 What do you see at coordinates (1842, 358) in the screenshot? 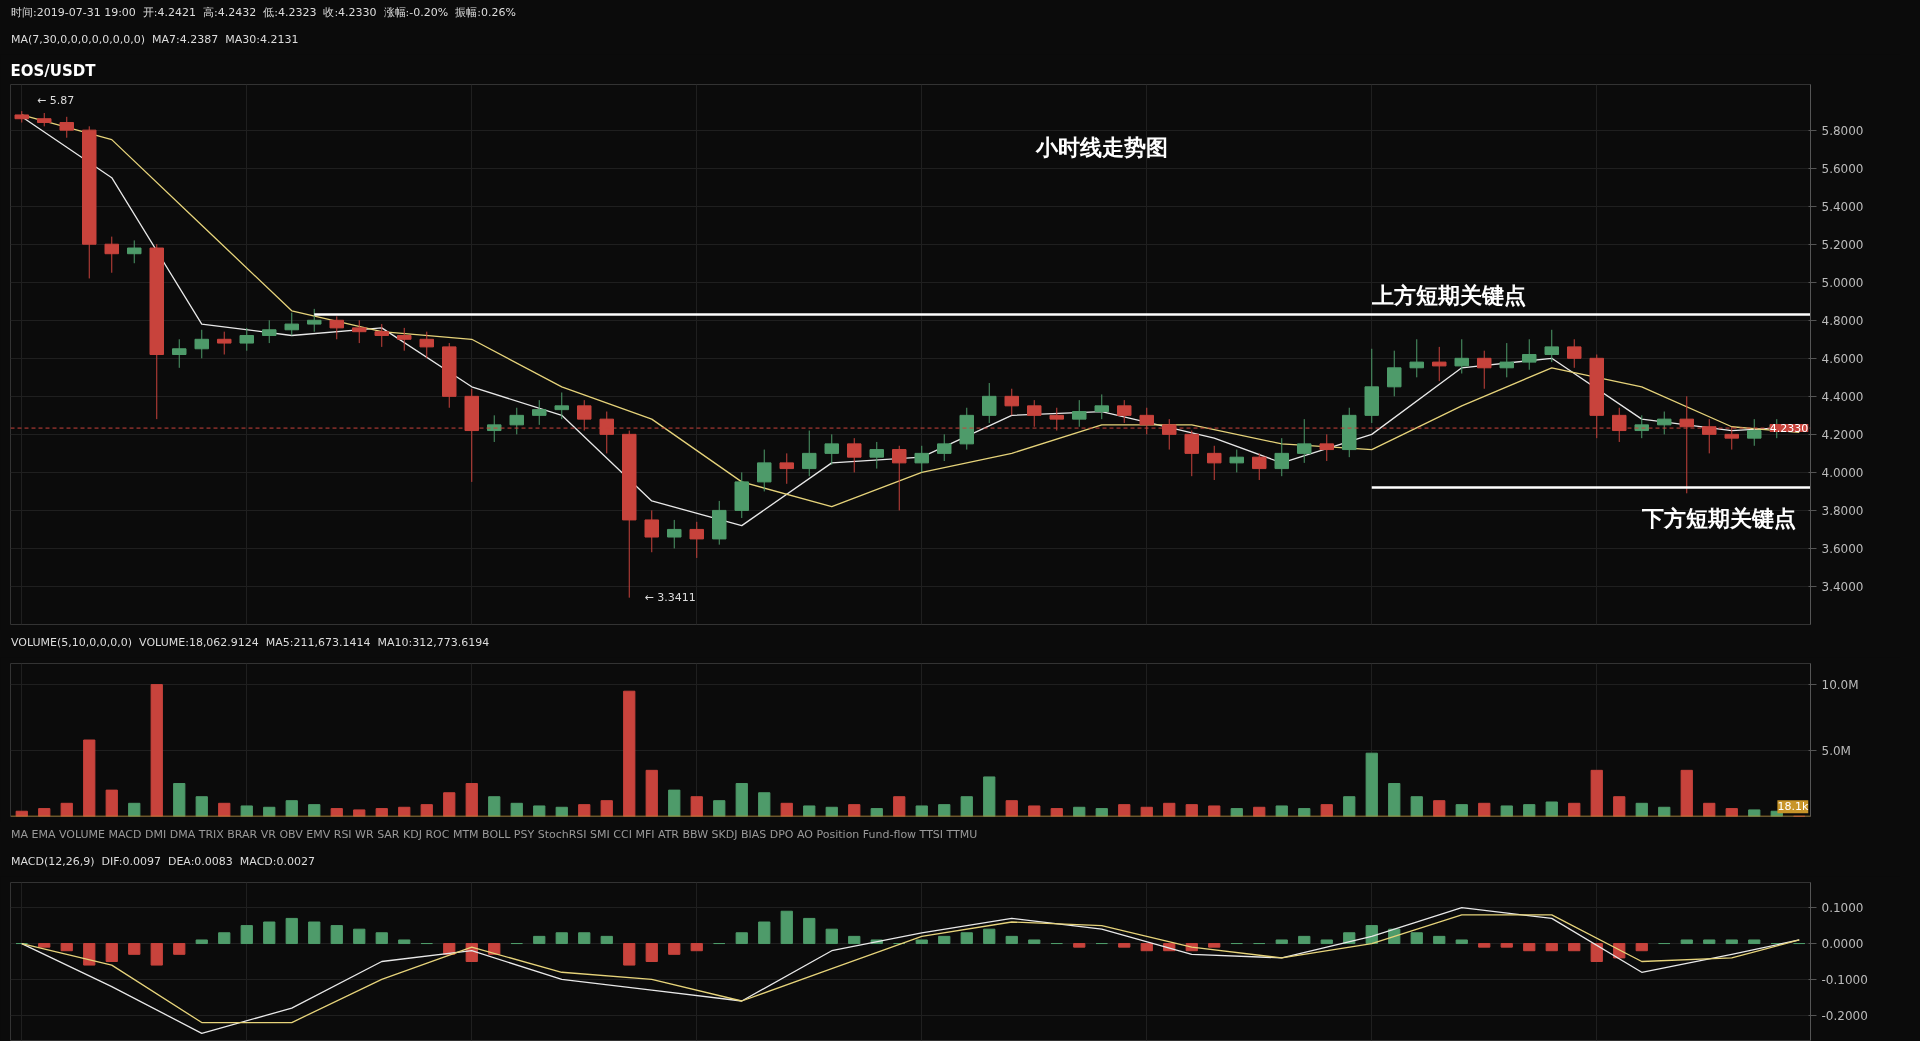
I see `y-tick-label: 4.6000` at bounding box center [1842, 358].